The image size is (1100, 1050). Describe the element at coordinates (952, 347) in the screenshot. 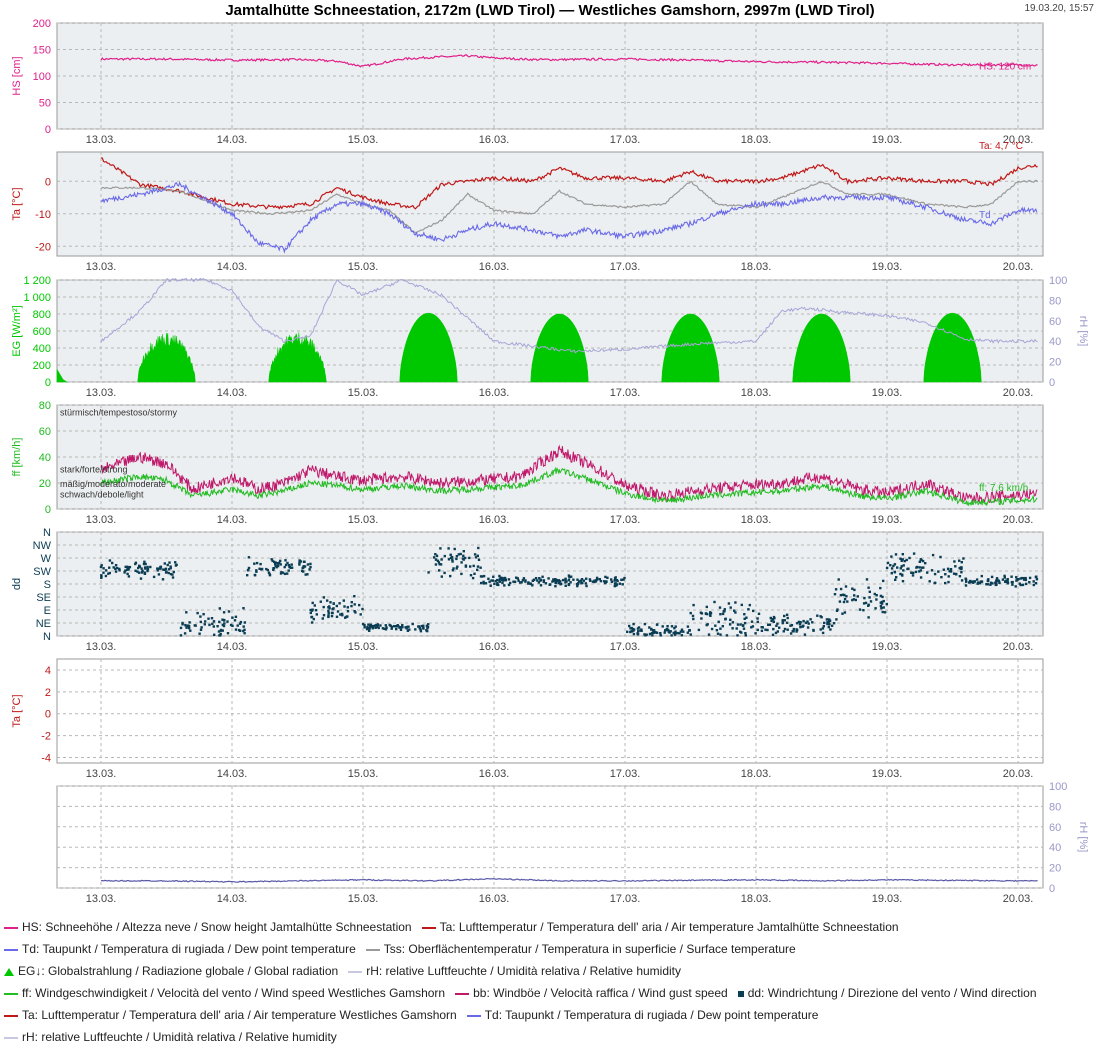

I see `eg-area-day` at that location.